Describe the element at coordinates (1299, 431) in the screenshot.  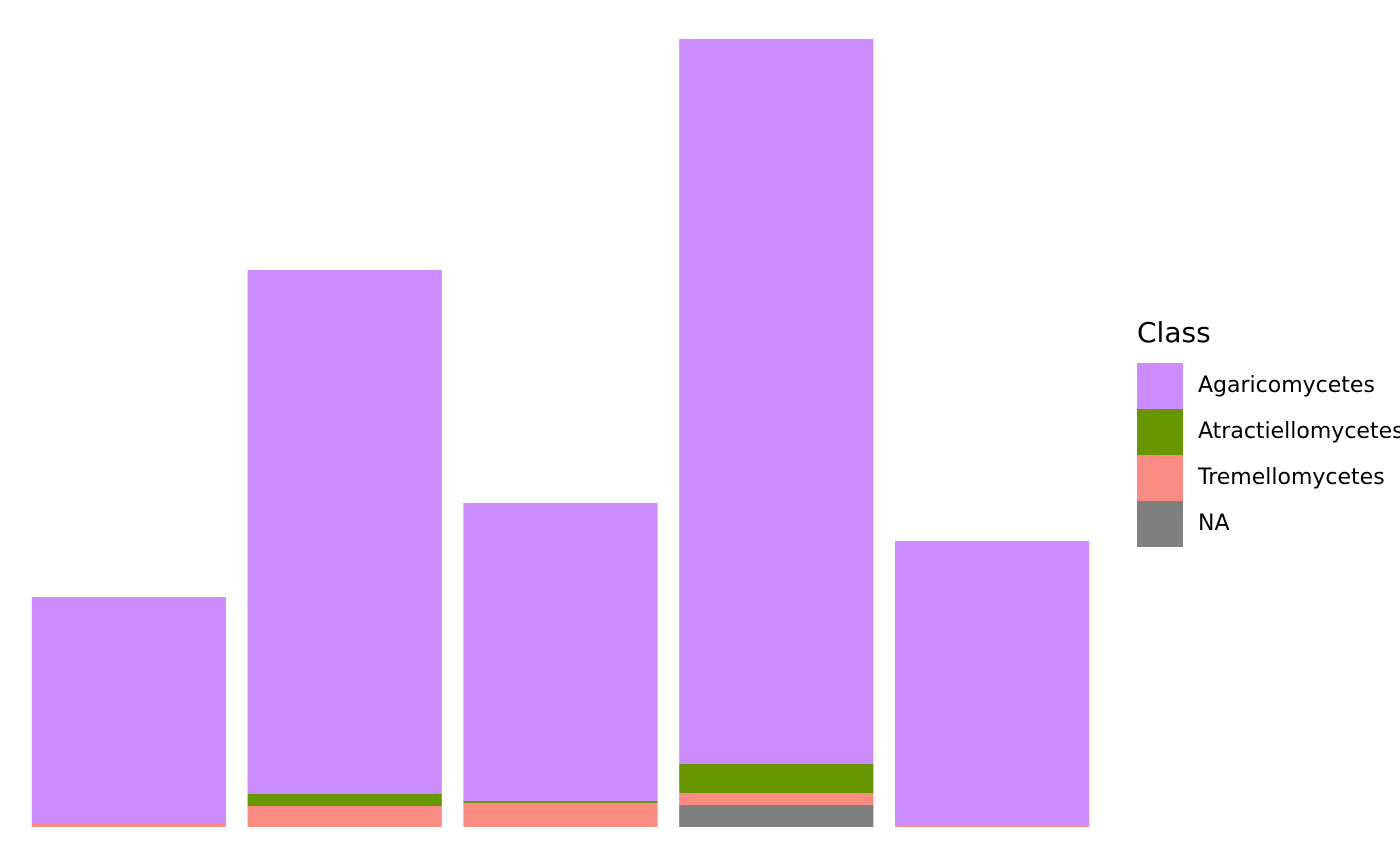
I see `legend-label: Atractiellomycetes` at that location.